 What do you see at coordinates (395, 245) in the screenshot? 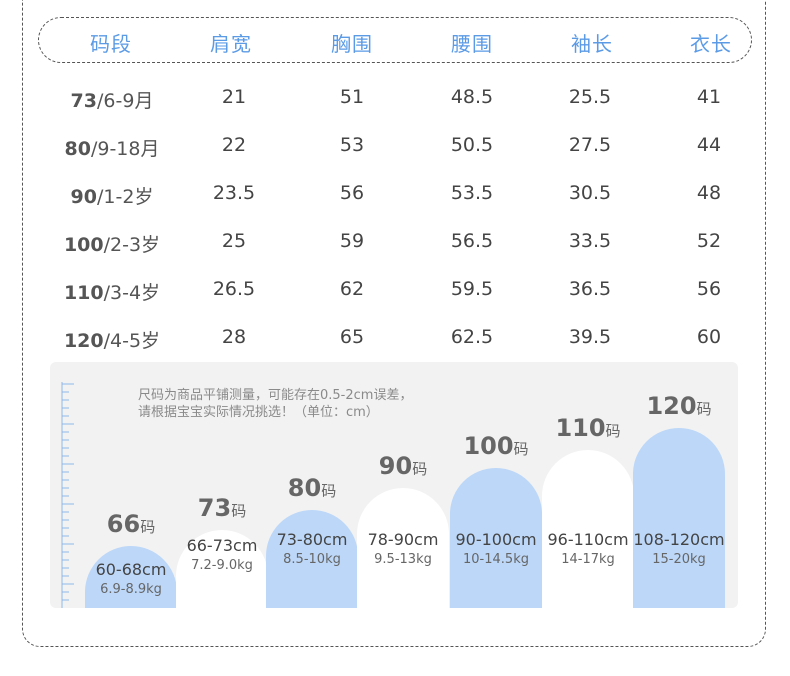
I see `table-row: 100/2-3岁 25 59 56.5 33.5 52` at bounding box center [395, 245].